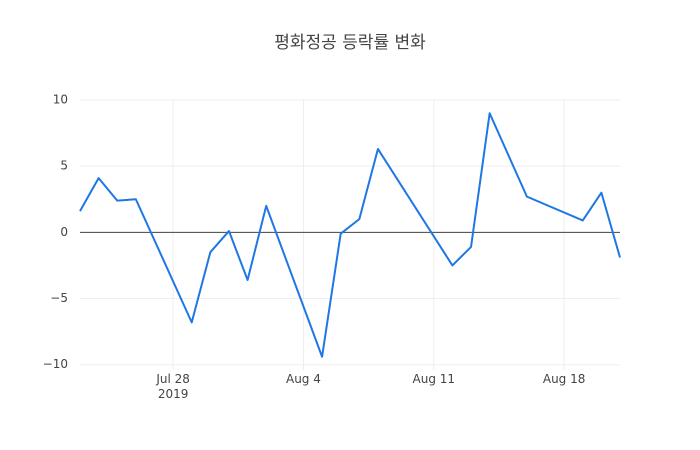 This screenshot has height=450, width=700. I want to click on x-tick-label: Jul 28 2019, so click(173, 386).